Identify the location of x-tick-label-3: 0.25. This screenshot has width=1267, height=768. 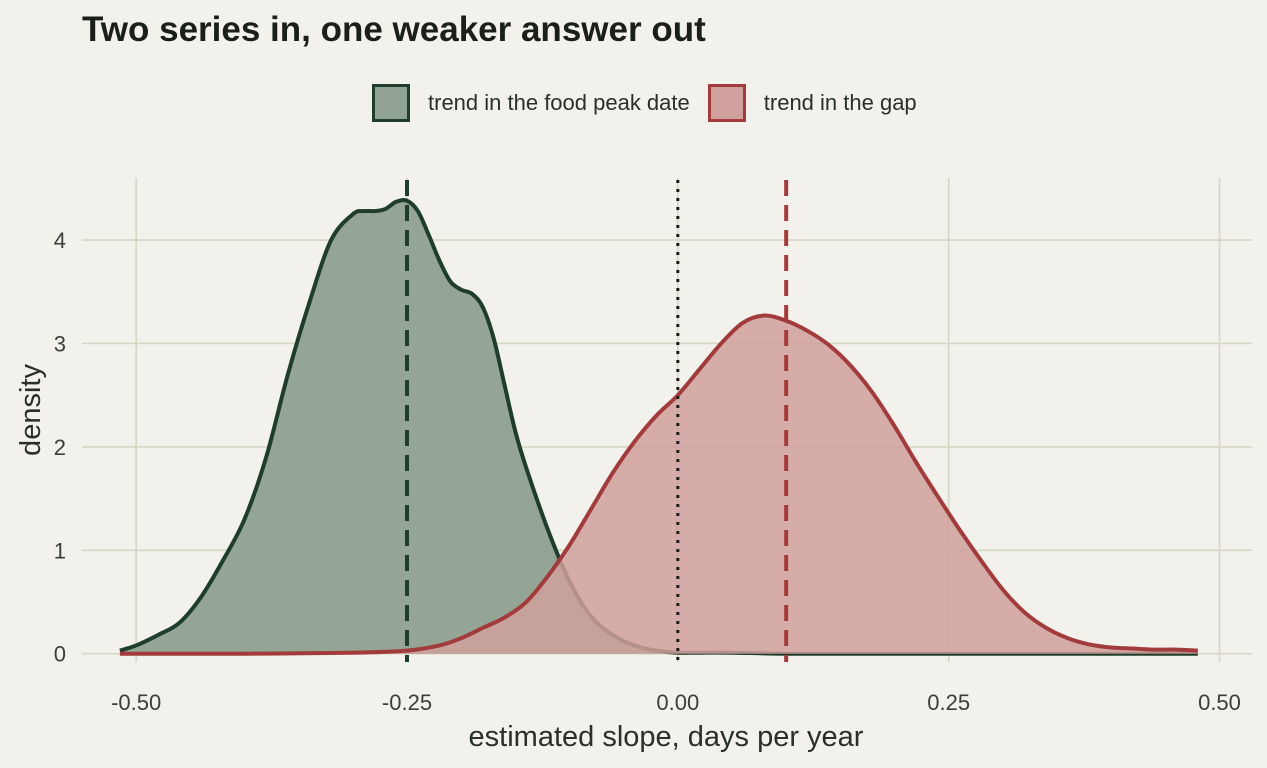
(948, 702).